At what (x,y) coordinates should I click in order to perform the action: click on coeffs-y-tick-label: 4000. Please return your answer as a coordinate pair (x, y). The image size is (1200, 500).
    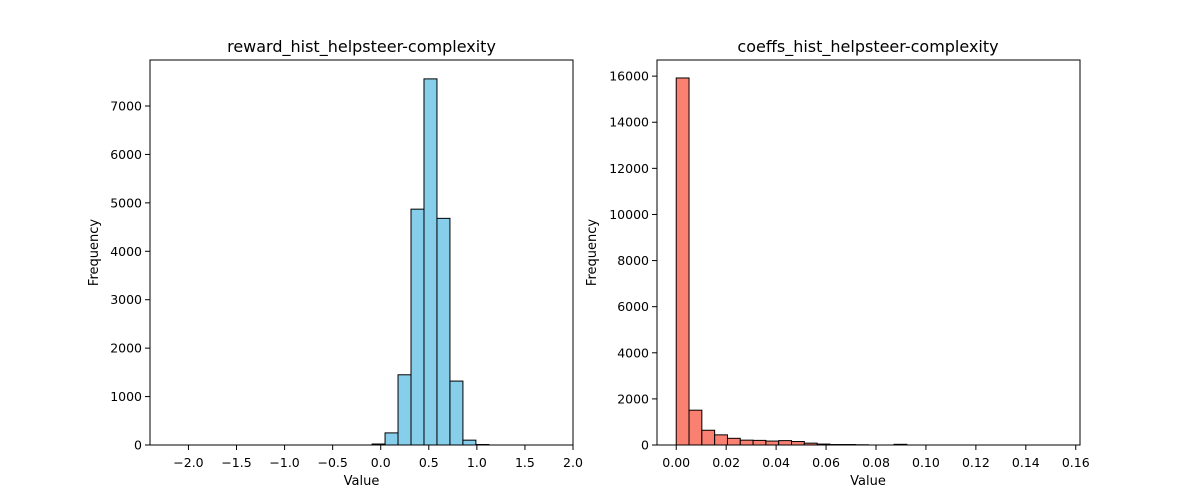
    Looking at the image, I should click on (633, 352).